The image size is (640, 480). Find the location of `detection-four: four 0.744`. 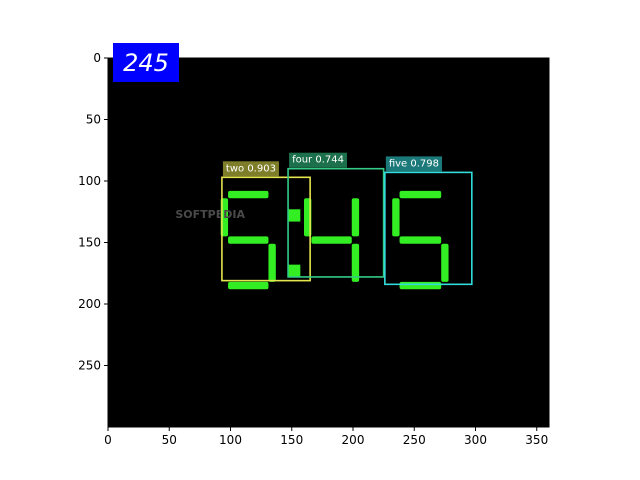

detection-four: four 0.744 is located at coordinates (336, 215).